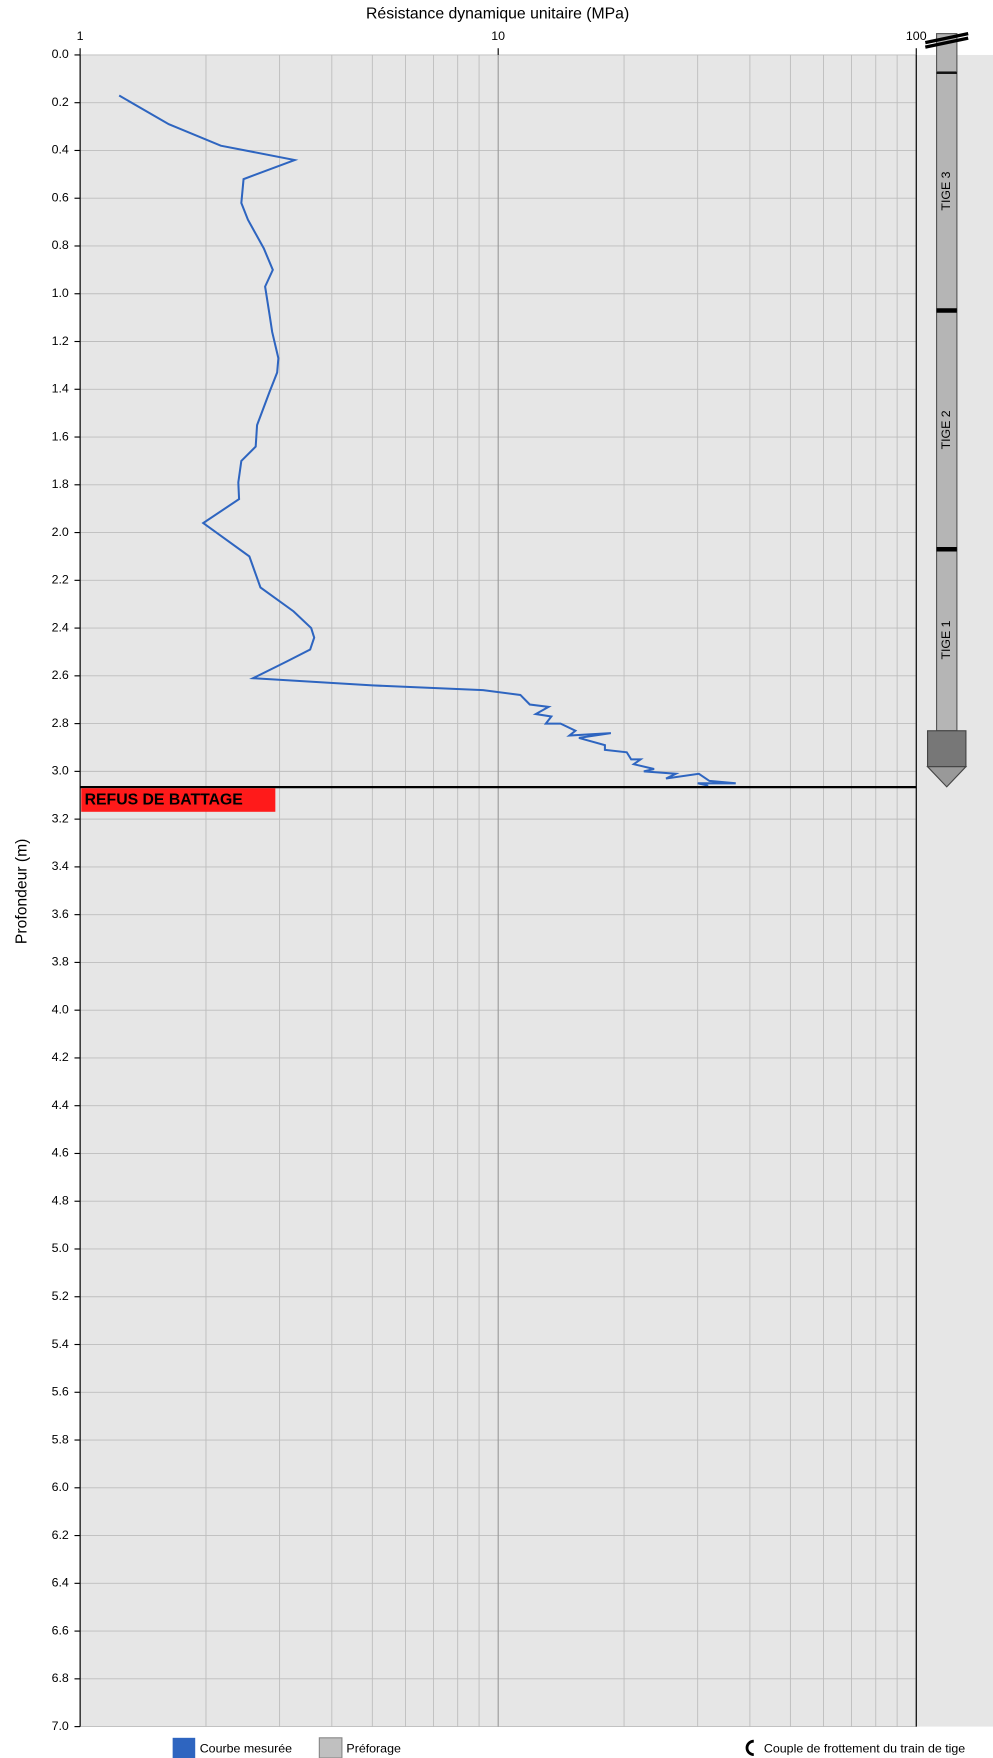 The image size is (993, 1758). I want to click on y-tick-label: 6.4, so click(60, 1583).